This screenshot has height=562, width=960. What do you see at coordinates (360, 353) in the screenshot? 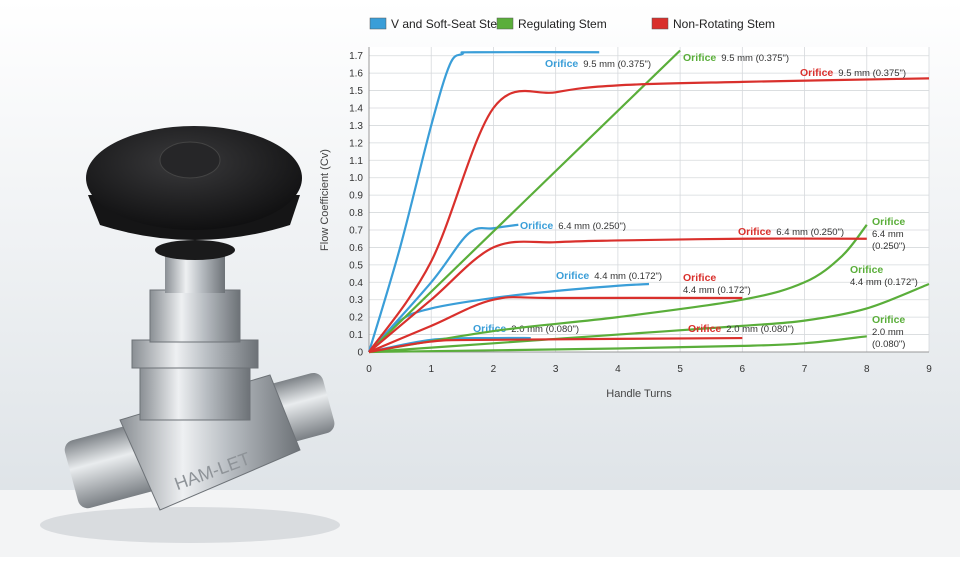
I see `y-tick-label: 0` at bounding box center [360, 353].